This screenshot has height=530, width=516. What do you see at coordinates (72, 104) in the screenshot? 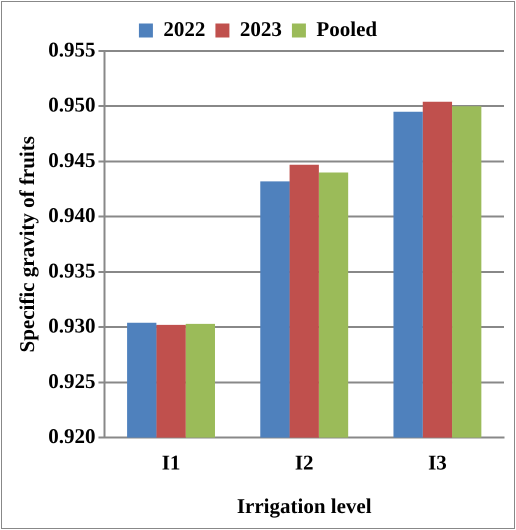
I see `y-tick-label: 0.950` at bounding box center [72, 104].